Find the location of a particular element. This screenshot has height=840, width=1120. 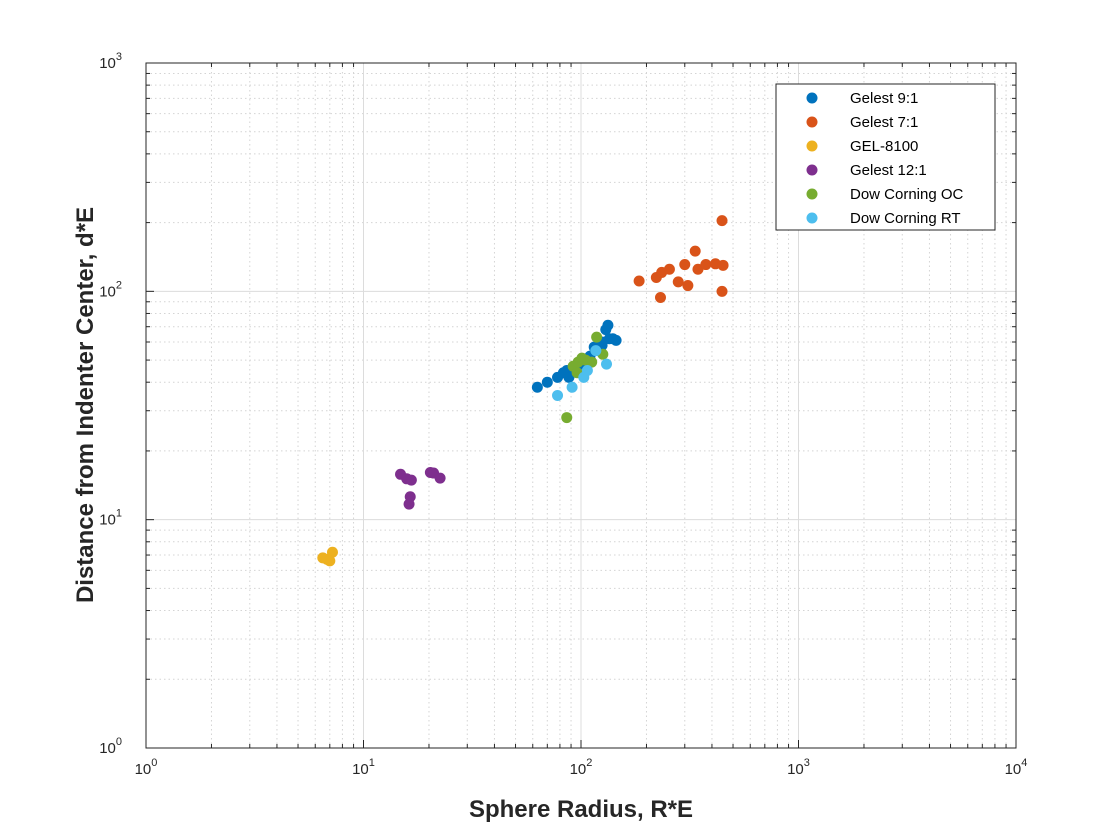

x-tick-label: 10³ is located at coordinates (798, 767).